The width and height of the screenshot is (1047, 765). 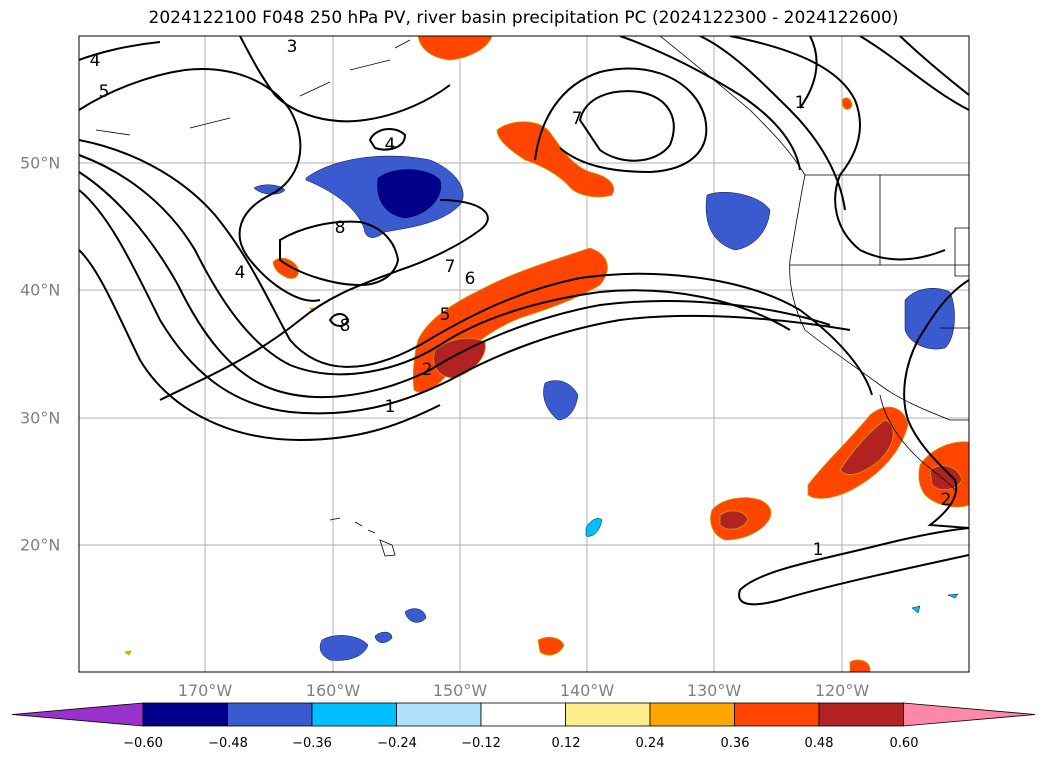 What do you see at coordinates (969, 714) in the screenshot?
I see `colorbar-extend-max` at bounding box center [969, 714].